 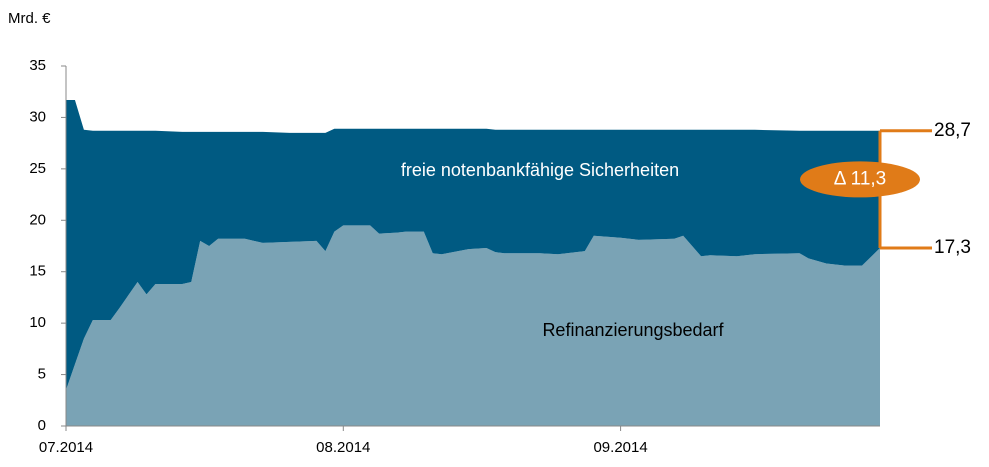 What do you see at coordinates (343, 447) in the screenshot?
I see `x-tick-label: 08.2014` at bounding box center [343, 447].